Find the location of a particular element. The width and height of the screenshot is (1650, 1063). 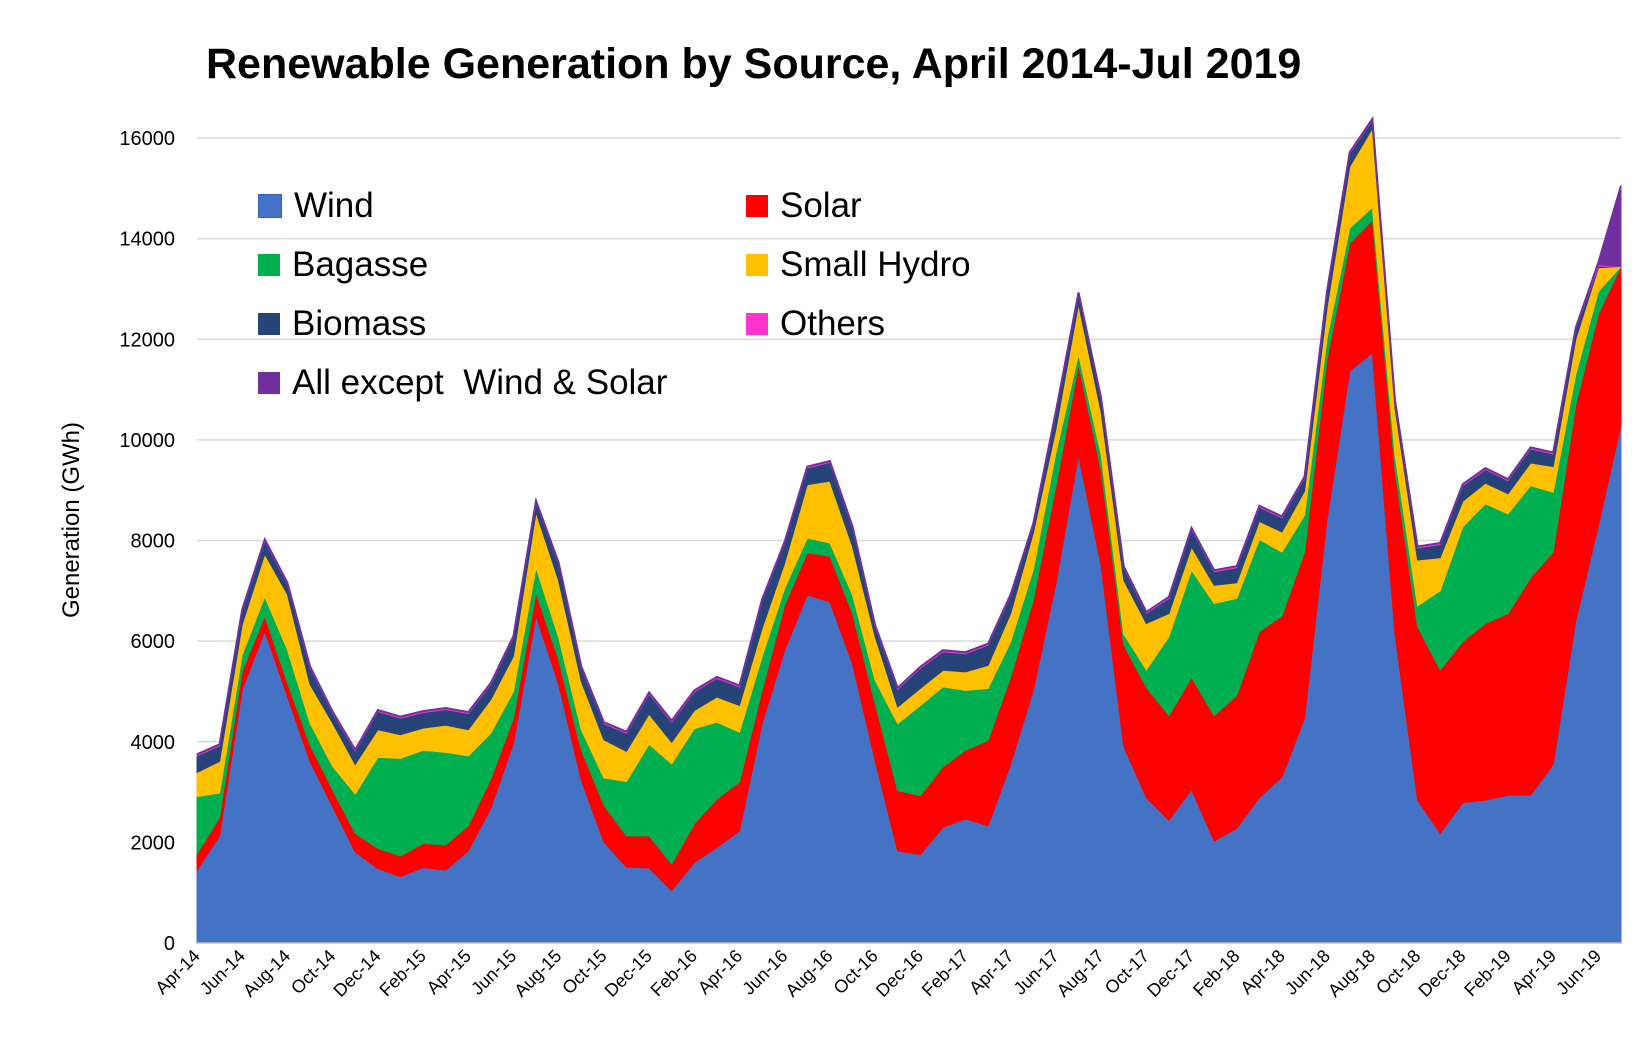

legend-label: All except Wind & Solar is located at coordinates (480, 382).